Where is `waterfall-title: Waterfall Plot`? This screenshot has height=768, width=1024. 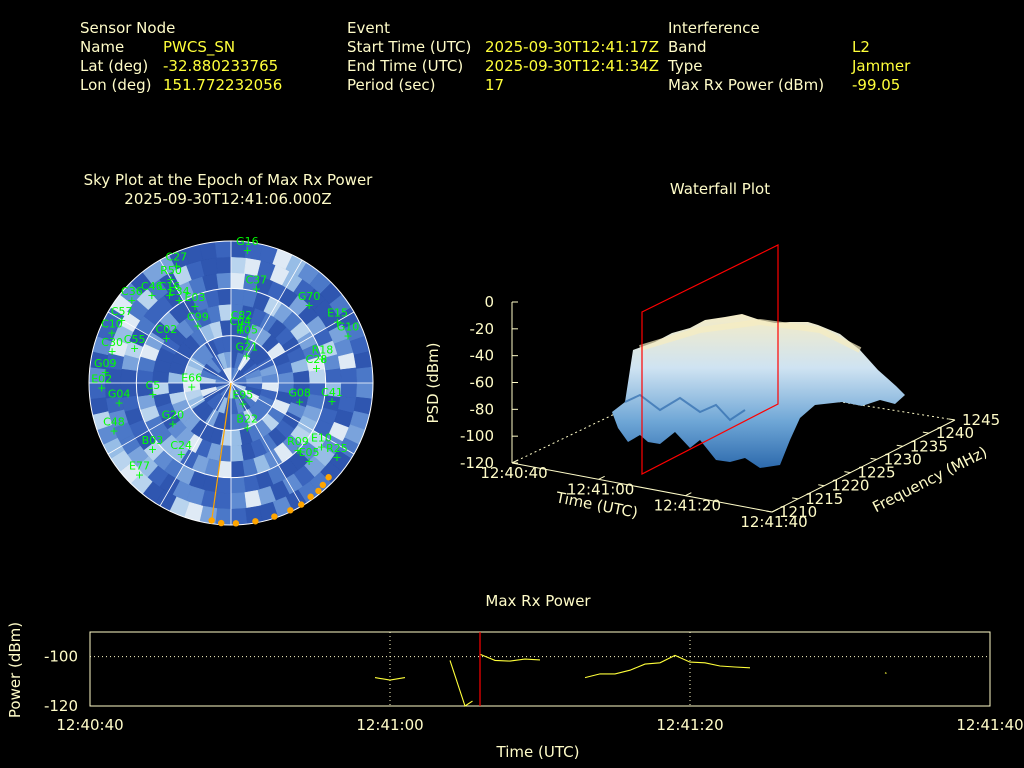 waterfall-title: Waterfall Plot is located at coordinates (720, 189).